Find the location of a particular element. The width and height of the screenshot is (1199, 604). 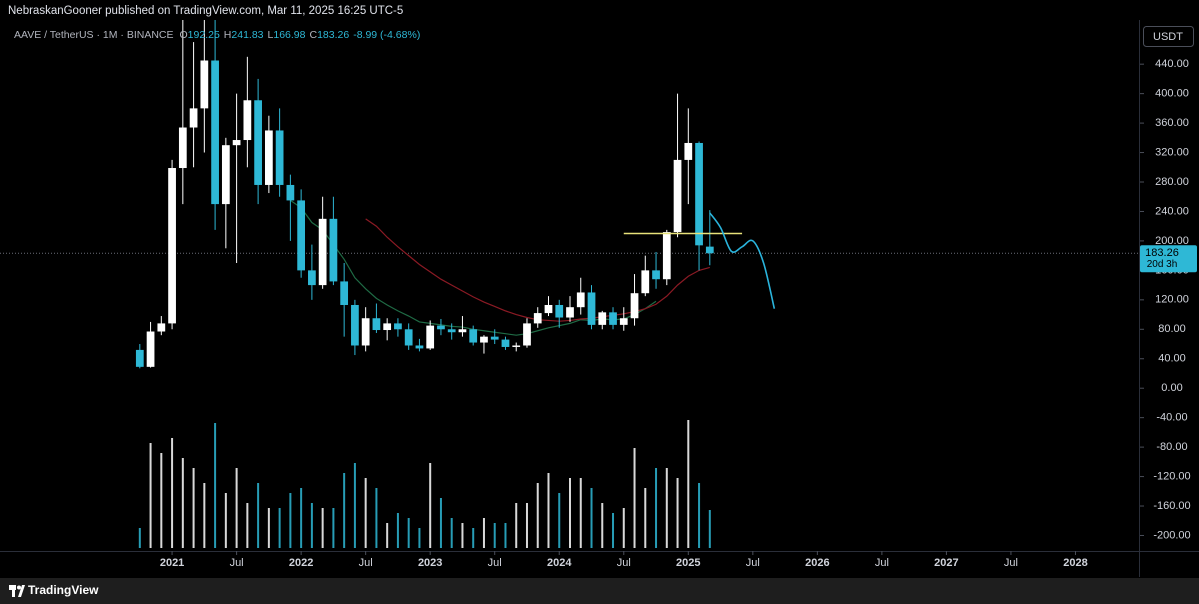

x-tick-label: 2023 is located at coordinates (430, 563).